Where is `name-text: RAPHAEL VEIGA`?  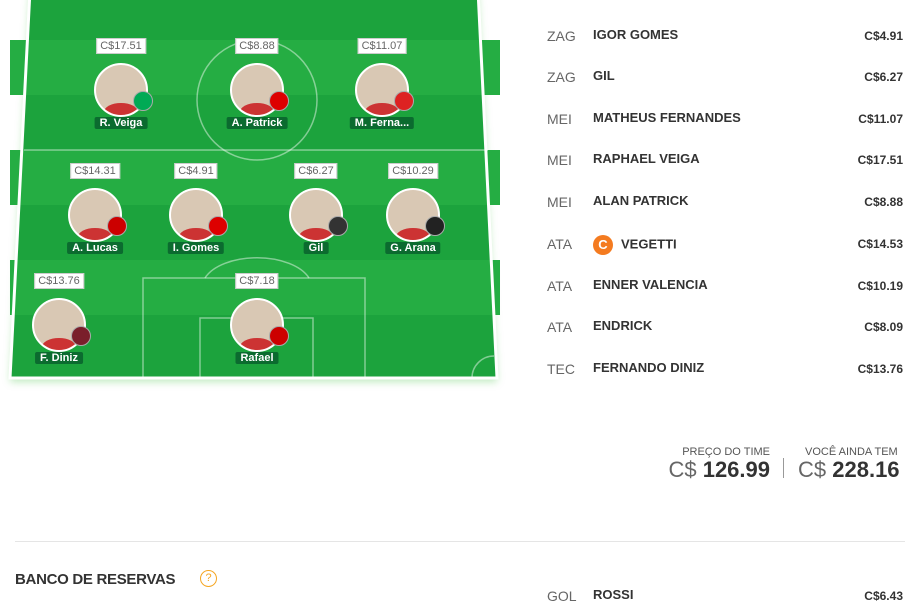 name-text: RAPHAEL VEIGA is located at coordinates (646, 158).